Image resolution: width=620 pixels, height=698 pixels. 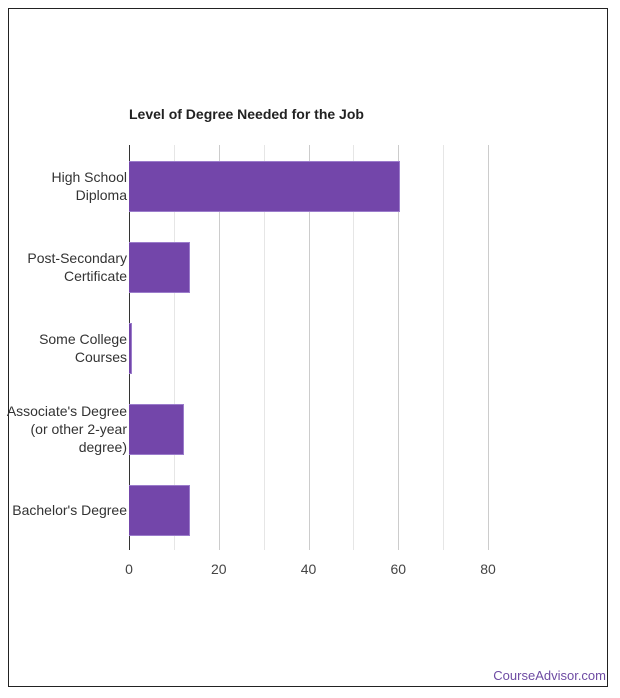 I want to click on x-tick-label: 20, so click(x=218, y=569).